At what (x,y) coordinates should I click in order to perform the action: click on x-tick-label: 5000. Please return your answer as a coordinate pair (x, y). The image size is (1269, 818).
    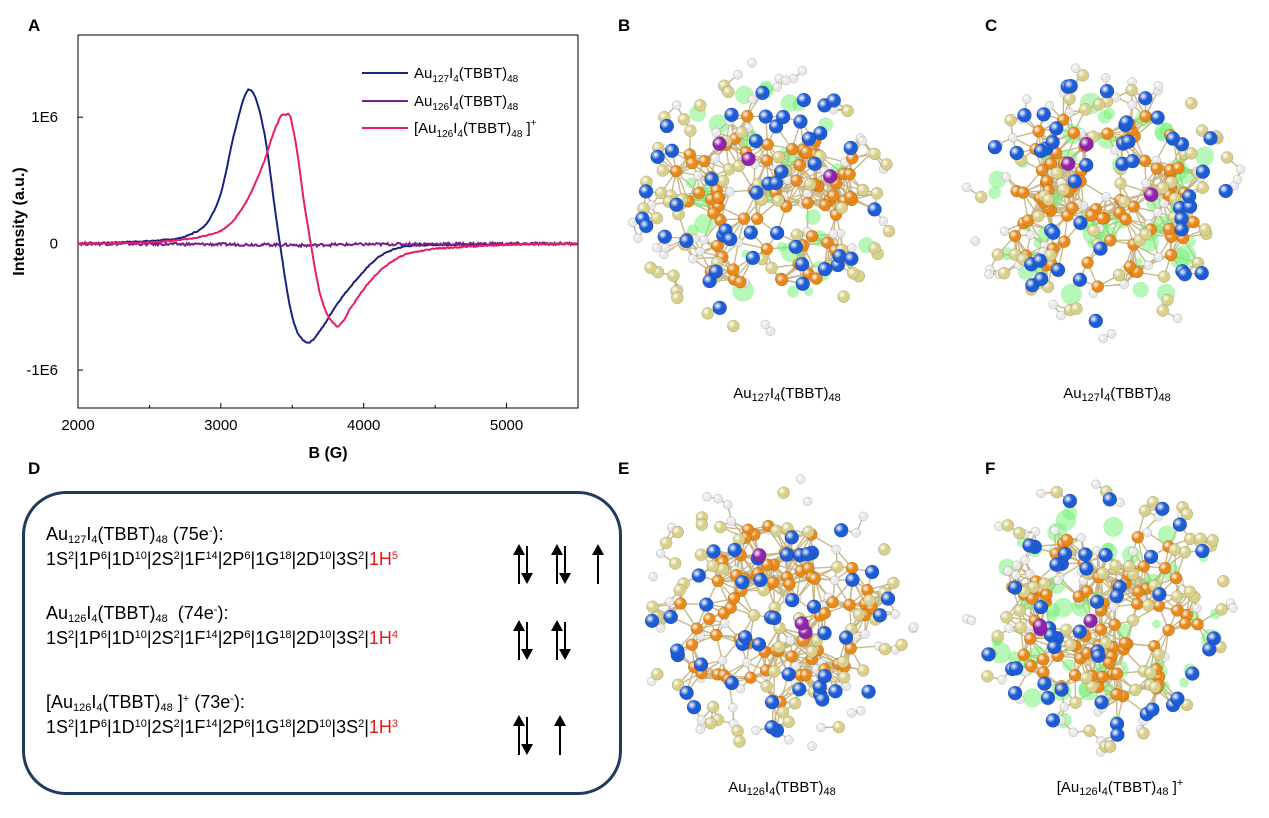
    Looking at the image, I should click on (506, 425).